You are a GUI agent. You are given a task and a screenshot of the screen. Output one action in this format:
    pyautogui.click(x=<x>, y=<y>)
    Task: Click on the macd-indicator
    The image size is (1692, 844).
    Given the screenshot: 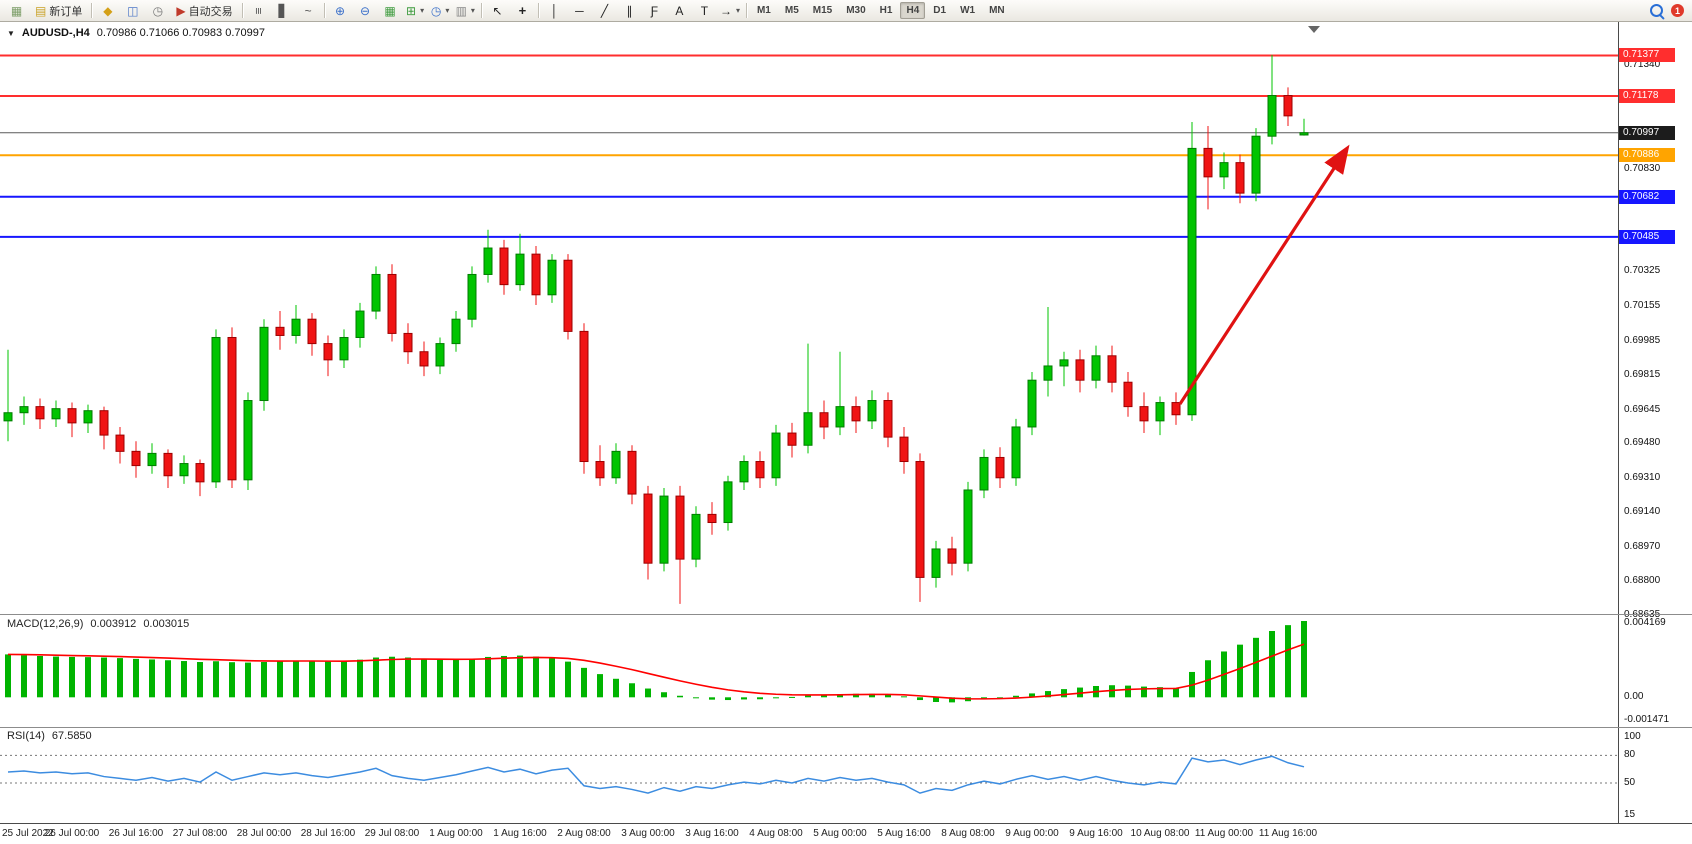 What is the action you would take?
    pyautogui.click(x=656, y=662)
    